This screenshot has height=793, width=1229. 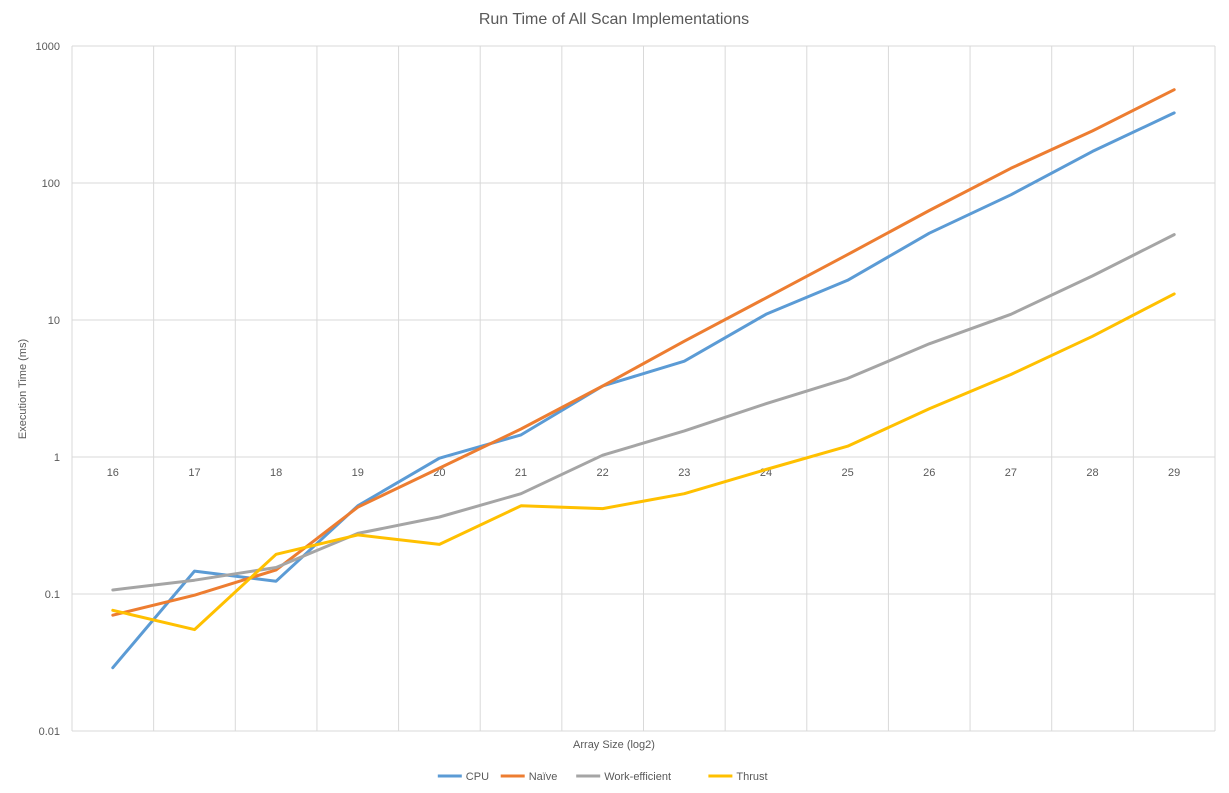 I want to click on legend-item: CPU, so click(x=463, y=777).